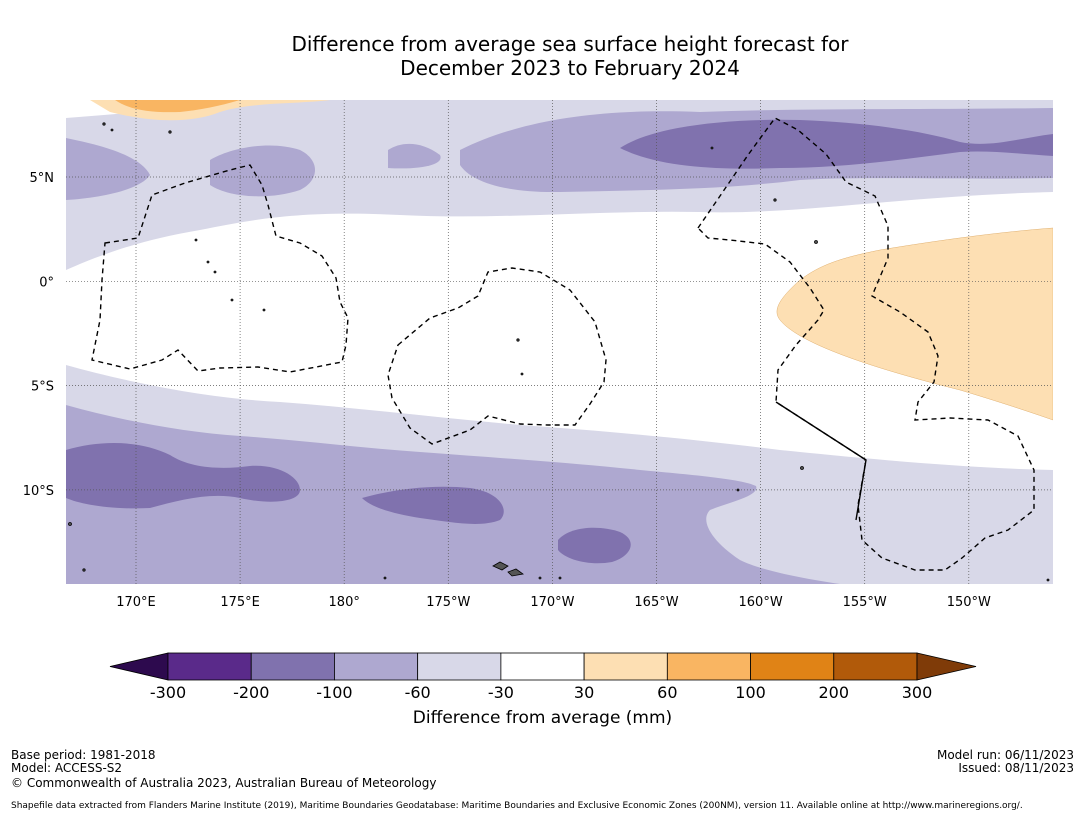 This screenshot has width=1085, height=816. I want to click on latitude-tick-label: 10°S, so click(38, 491).